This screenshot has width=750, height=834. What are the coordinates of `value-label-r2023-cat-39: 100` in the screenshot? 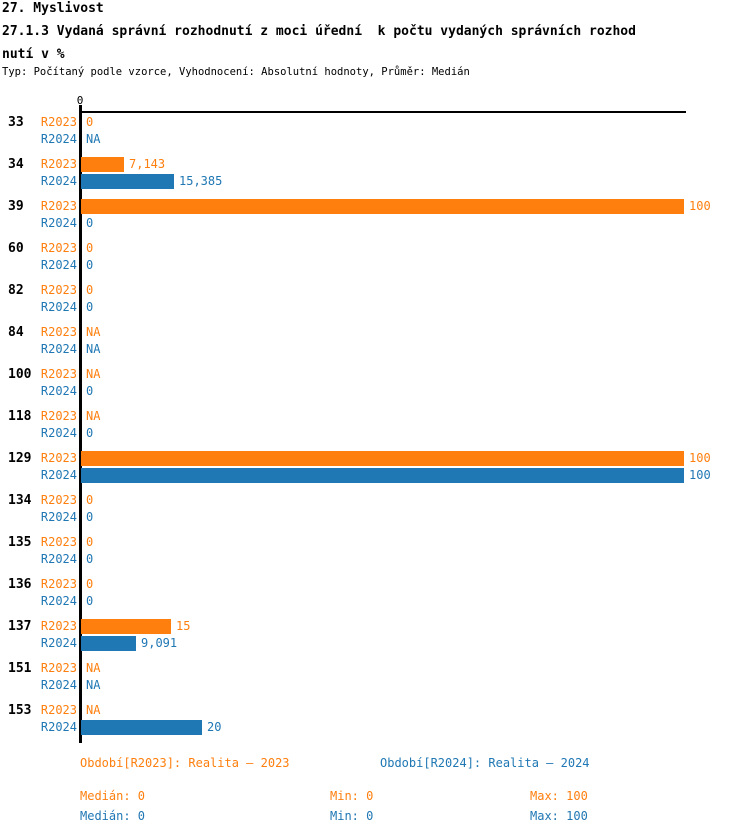 It's located at (700, 206).